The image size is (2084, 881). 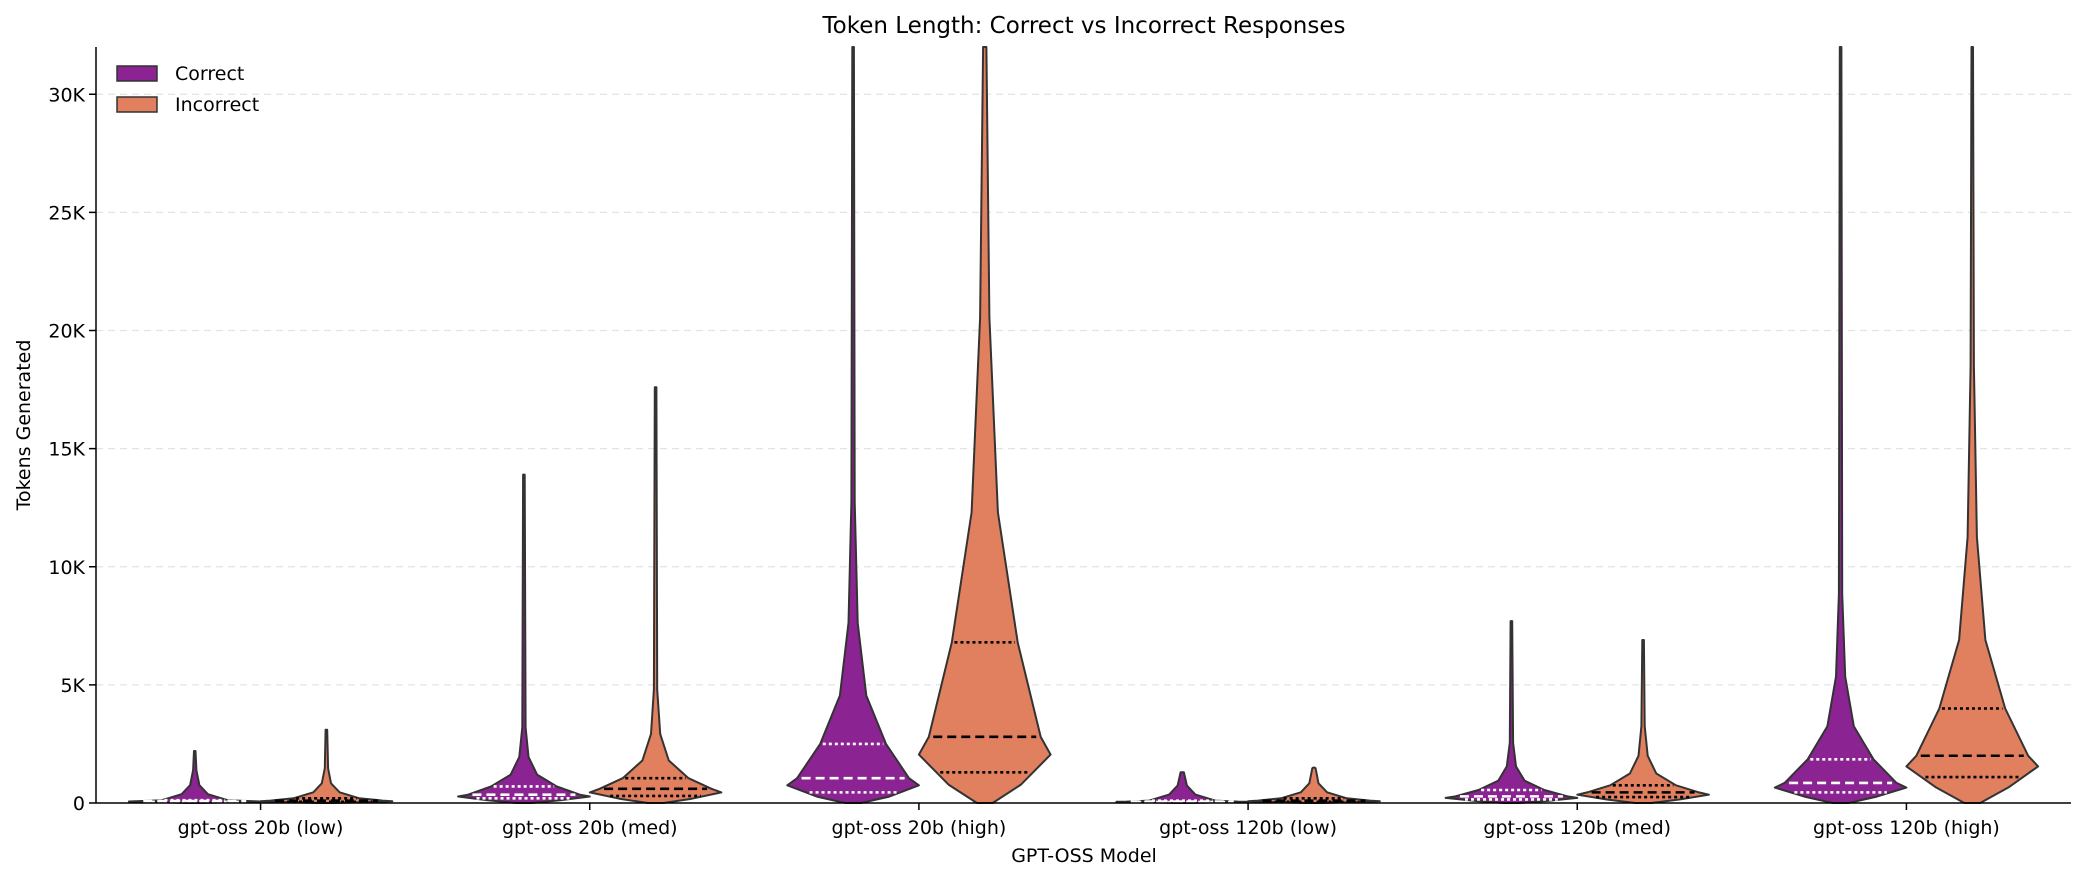 What do you see at coordinates (137, 104) in the screenshot?
I see `legend-swatch-incorrect` at bounding box center [137, 104].